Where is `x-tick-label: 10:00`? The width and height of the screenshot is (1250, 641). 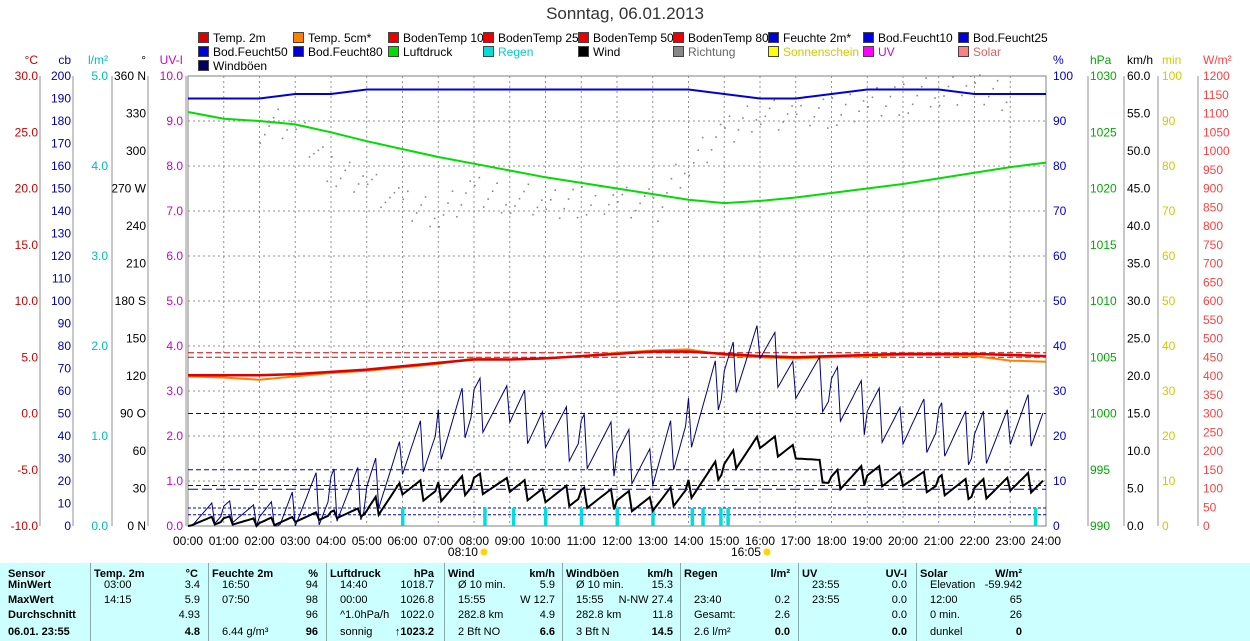
x-tick-label: 10:00 is located at coordinates (545, 541).